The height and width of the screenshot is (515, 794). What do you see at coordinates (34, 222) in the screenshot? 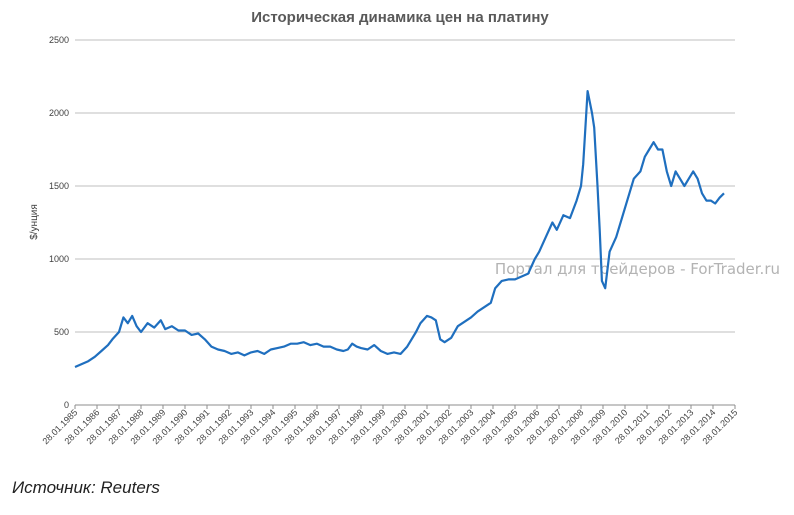
I see `y-axis-label: $/унция` at bounding box center [34, 222].